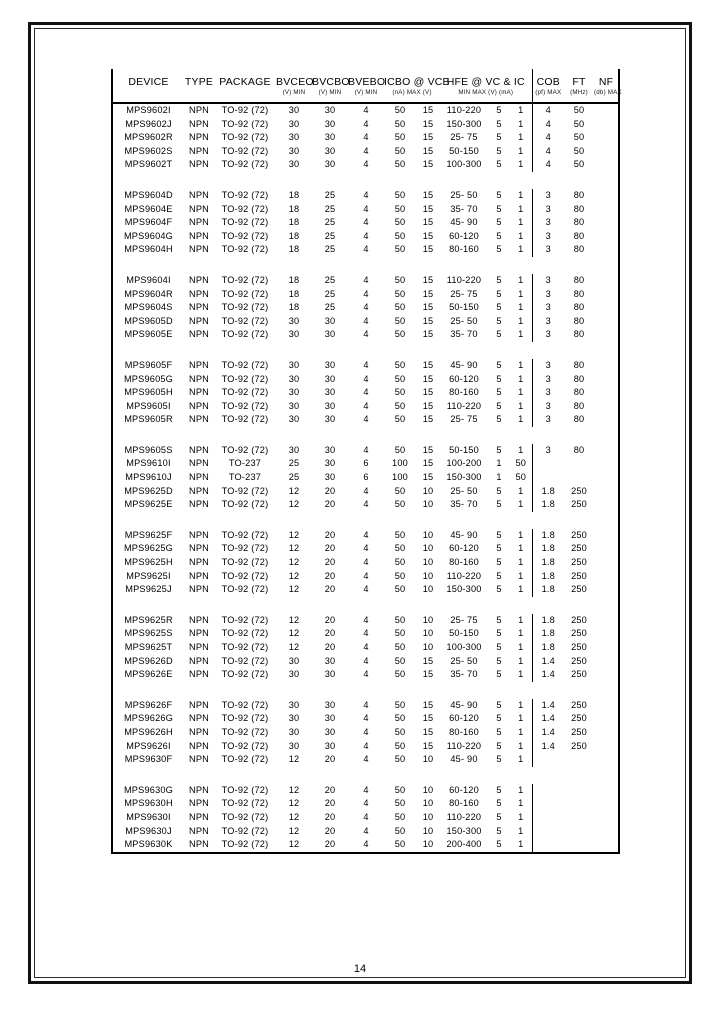 The image size is (720, 1012). I want to click on cell-ft, so click(579, 845).